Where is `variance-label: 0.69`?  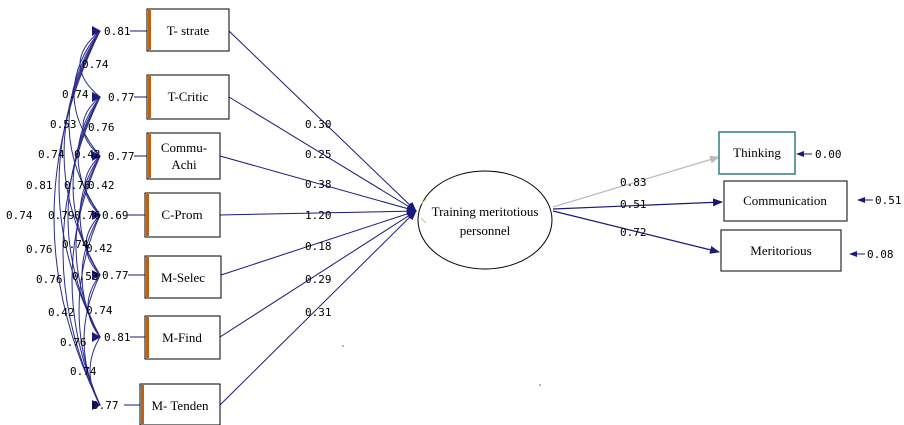
variance-label: 0.69 is located at coordinates (115, 215).